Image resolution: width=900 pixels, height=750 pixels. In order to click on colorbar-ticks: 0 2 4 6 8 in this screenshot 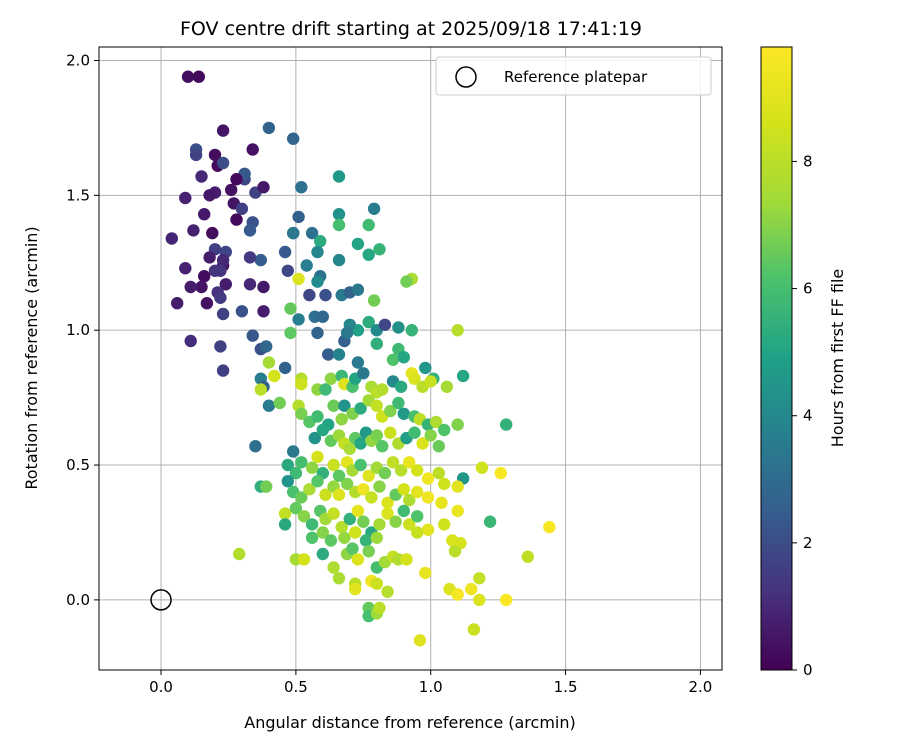, I will do `click(802, 415)`.